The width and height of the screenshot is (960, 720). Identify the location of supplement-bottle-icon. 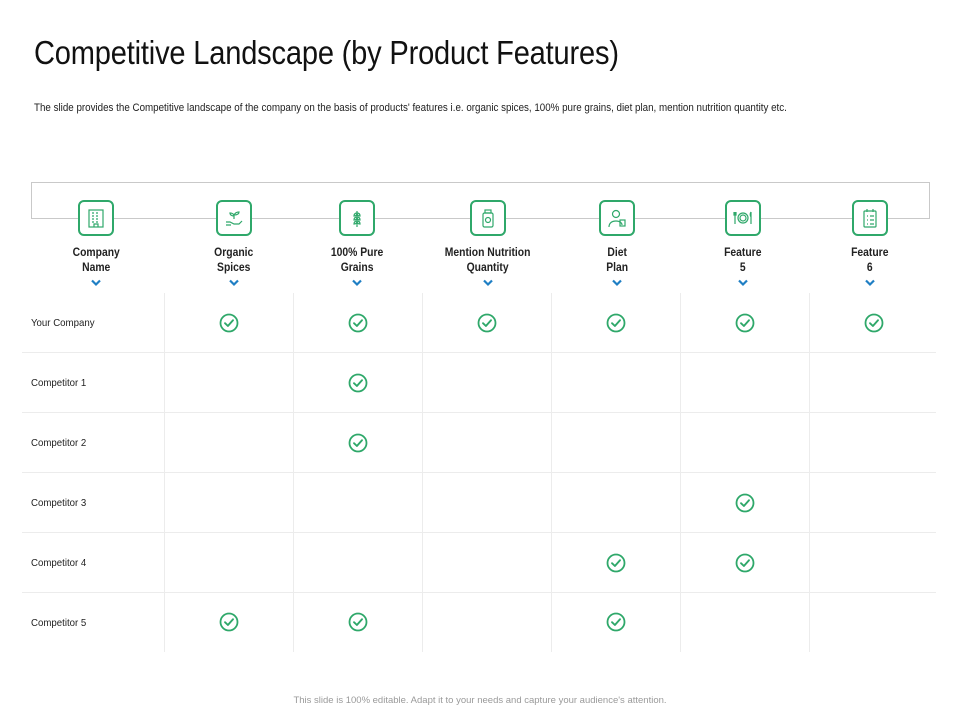
(488, 218).